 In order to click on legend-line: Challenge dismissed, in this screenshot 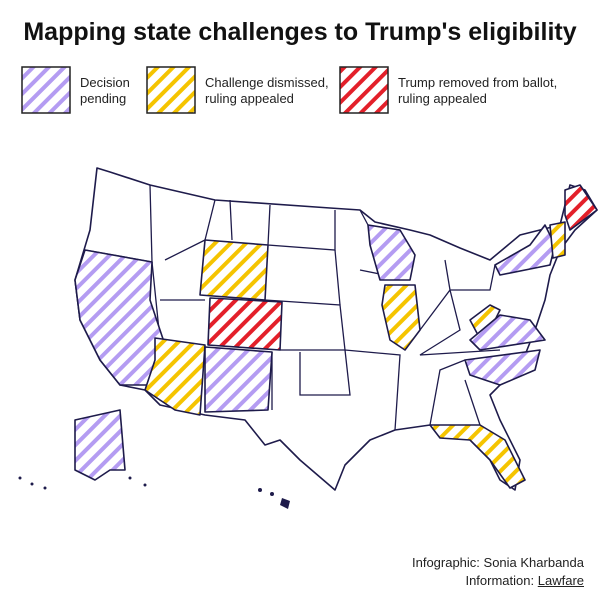, I will do `click(267, 82)`.